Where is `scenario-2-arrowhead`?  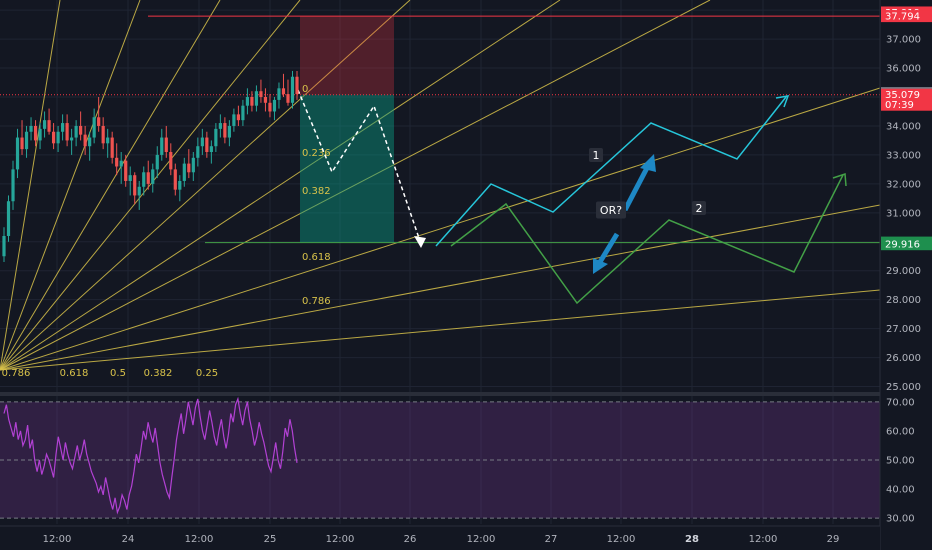 scenario-2-arrowhead is located at coordinates (839, 179).